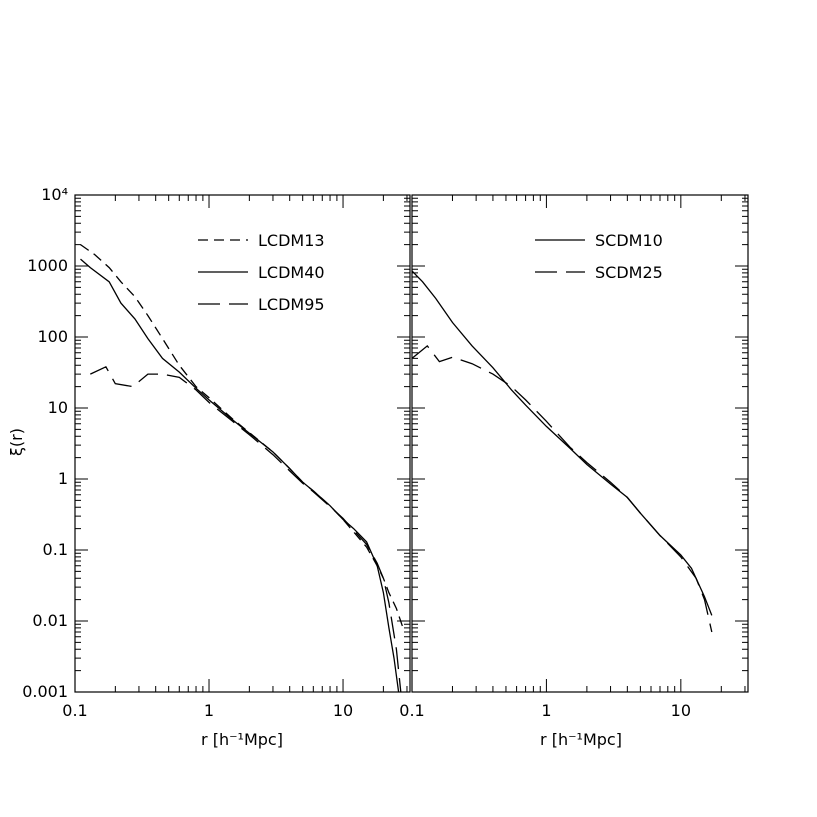 Image resolution: width=817 pixels, height=817 pixels. What do you see at coordinates (45, 691) in the screenshot?
I see `y-tick-label: 0.001` at bounding box center [45, 691].